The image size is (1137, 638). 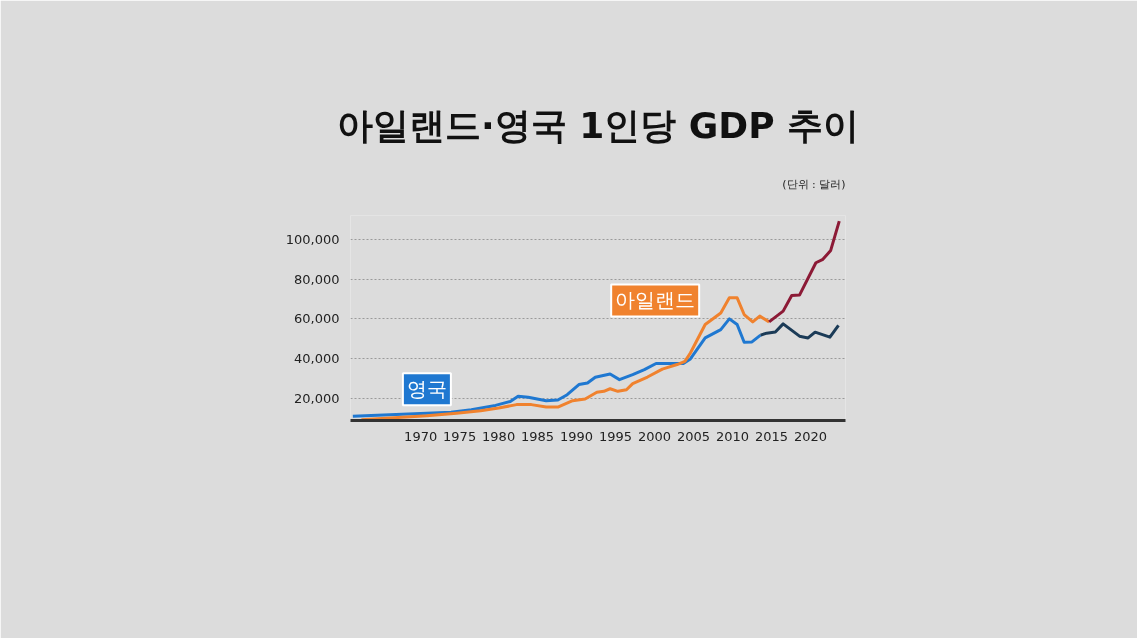 I want to click on y-tick-label: 100,000, so click(x=312, y=239).